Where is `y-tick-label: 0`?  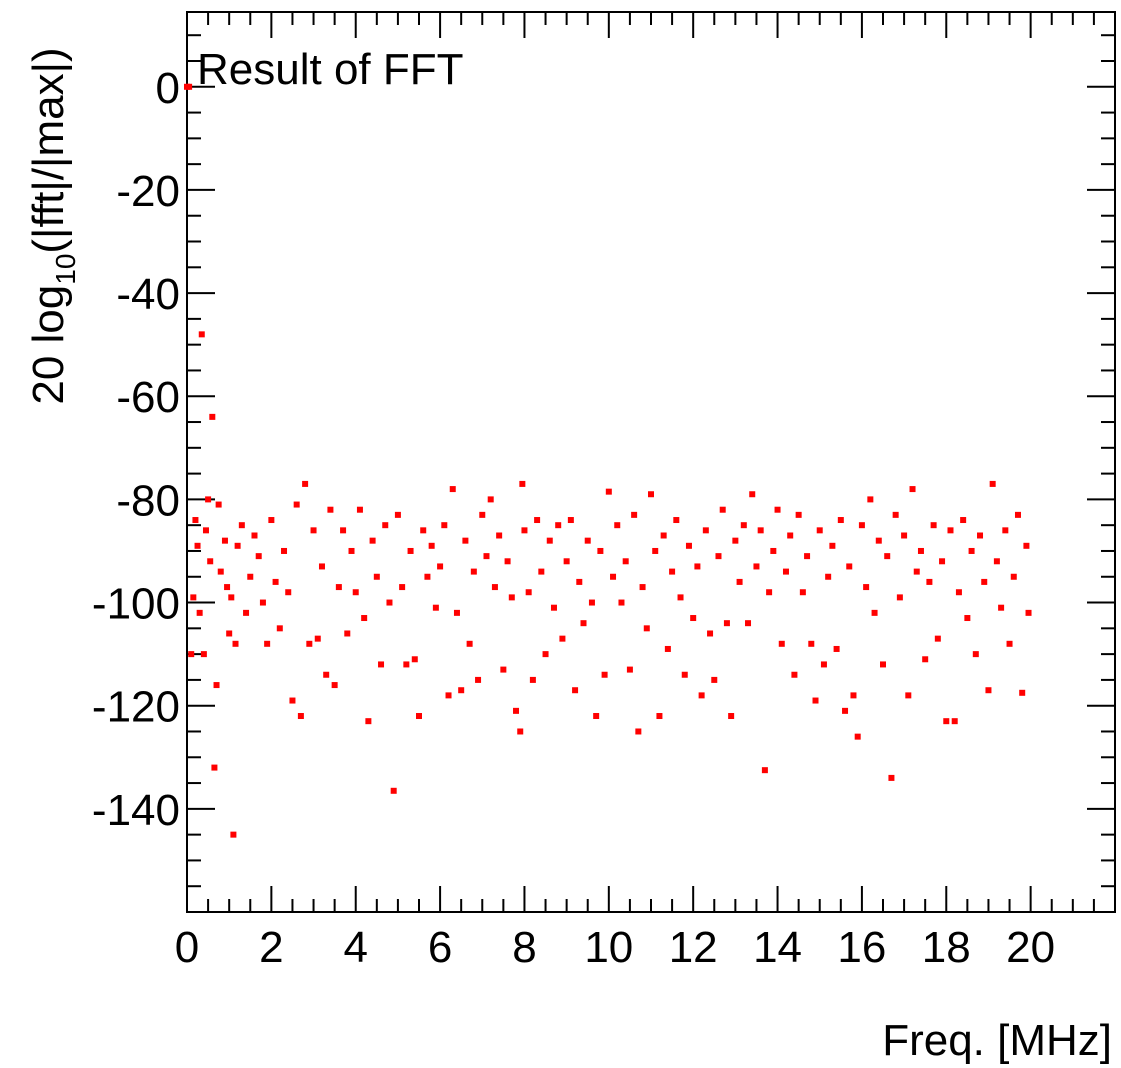
y-tick-label: 0 is located at coordinates (168, 88).